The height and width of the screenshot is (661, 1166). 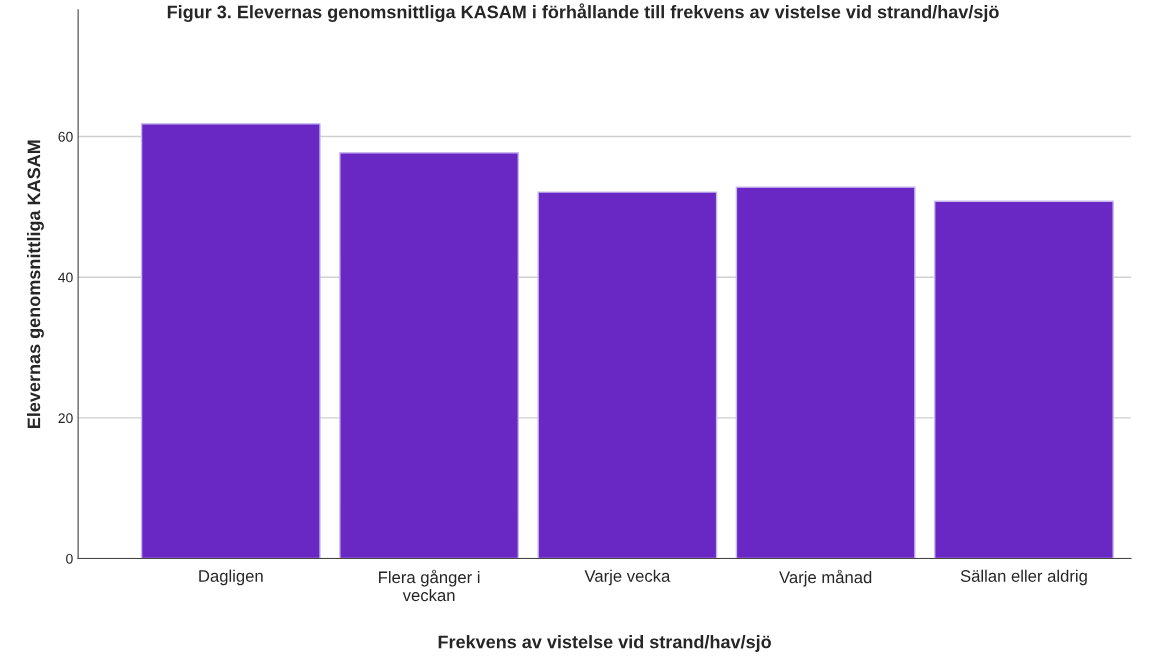 What do you see at coordinates (583, 12) in the screenshot?
I see `chart-title: Figur 3. Elevernas genomsnittliga KASAM i förhållande till frekvens av vistelse vid strand/hav/sjö` at bounding box center [583, 12].